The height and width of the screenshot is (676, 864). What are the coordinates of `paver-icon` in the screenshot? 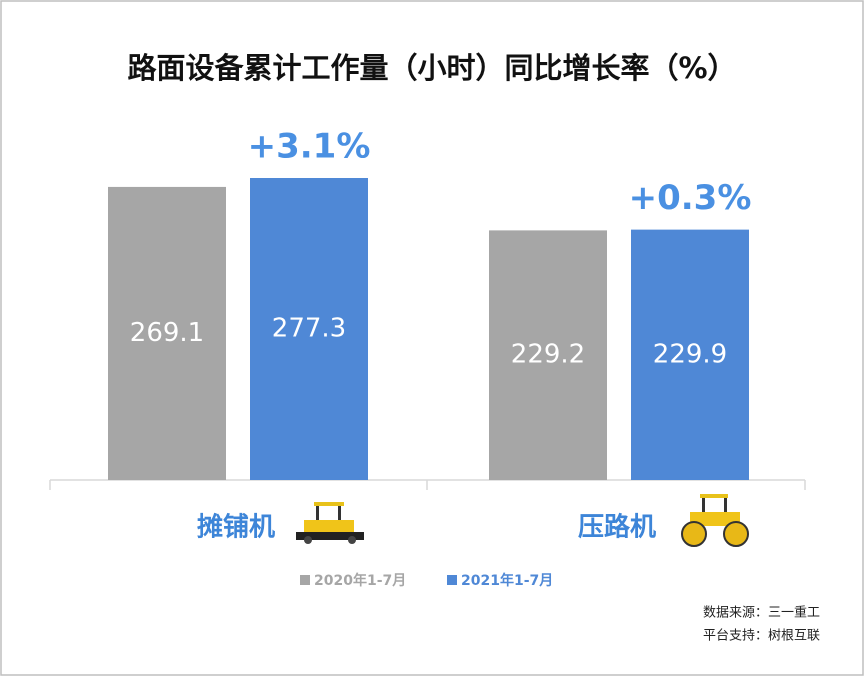 It's located at (330, 523).